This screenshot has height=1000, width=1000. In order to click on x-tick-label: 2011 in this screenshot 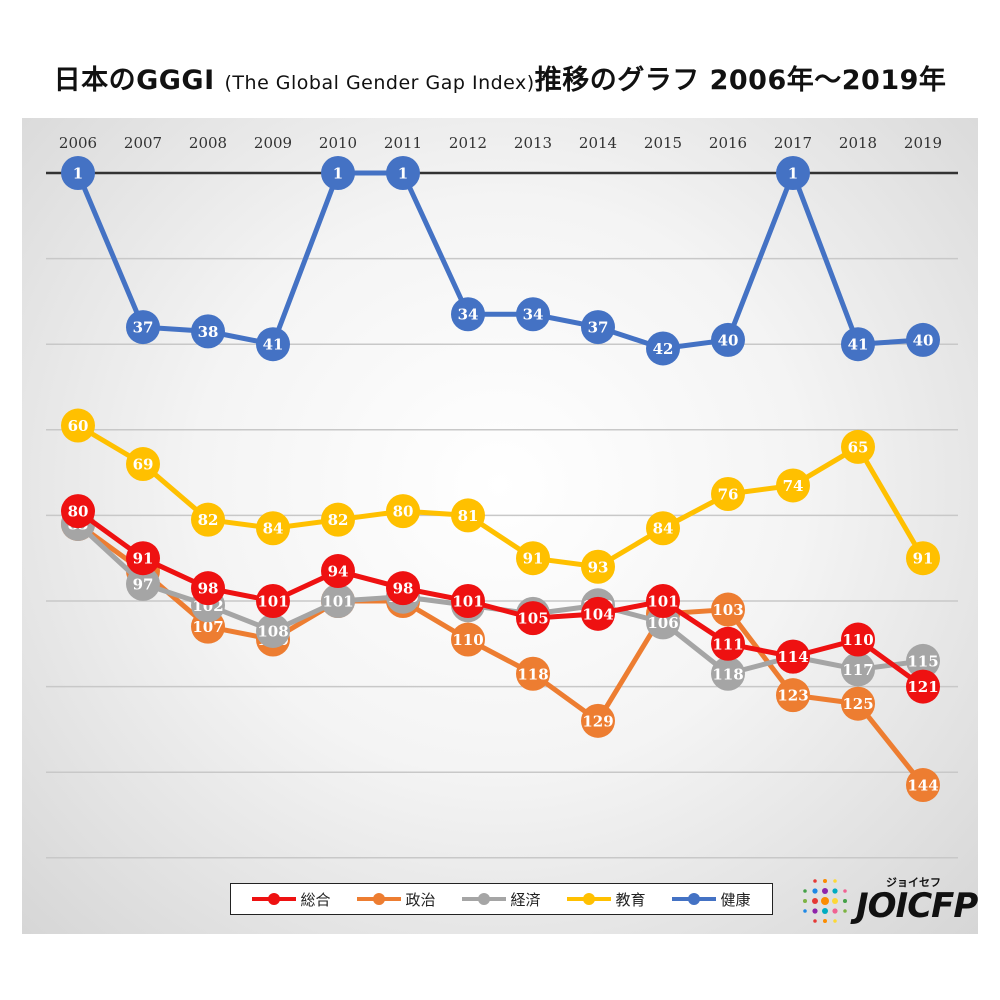, I will do `click(403, 143)`.